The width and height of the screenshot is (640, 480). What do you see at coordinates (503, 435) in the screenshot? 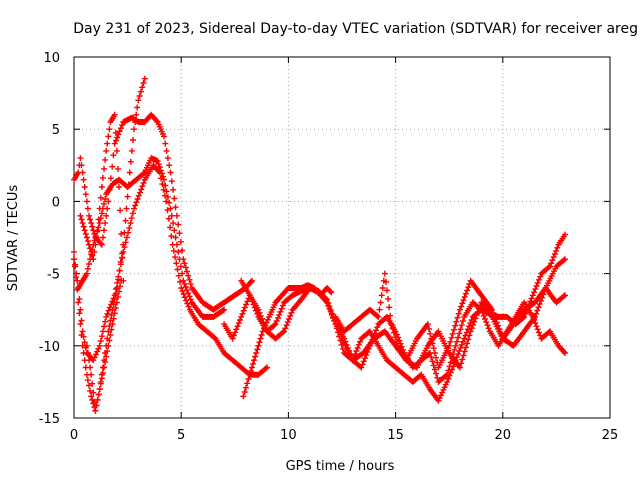
I see `x-tick-label: 20` at bounding box center [503, 435].